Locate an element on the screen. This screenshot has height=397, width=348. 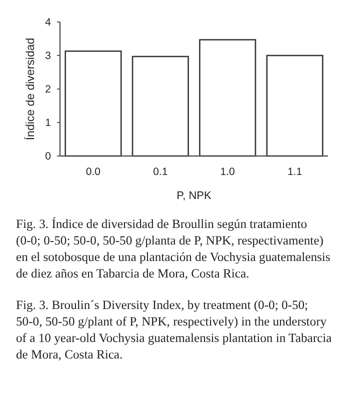
y-axis-title: Índice de diversidad is located at coordinates (30, 89).